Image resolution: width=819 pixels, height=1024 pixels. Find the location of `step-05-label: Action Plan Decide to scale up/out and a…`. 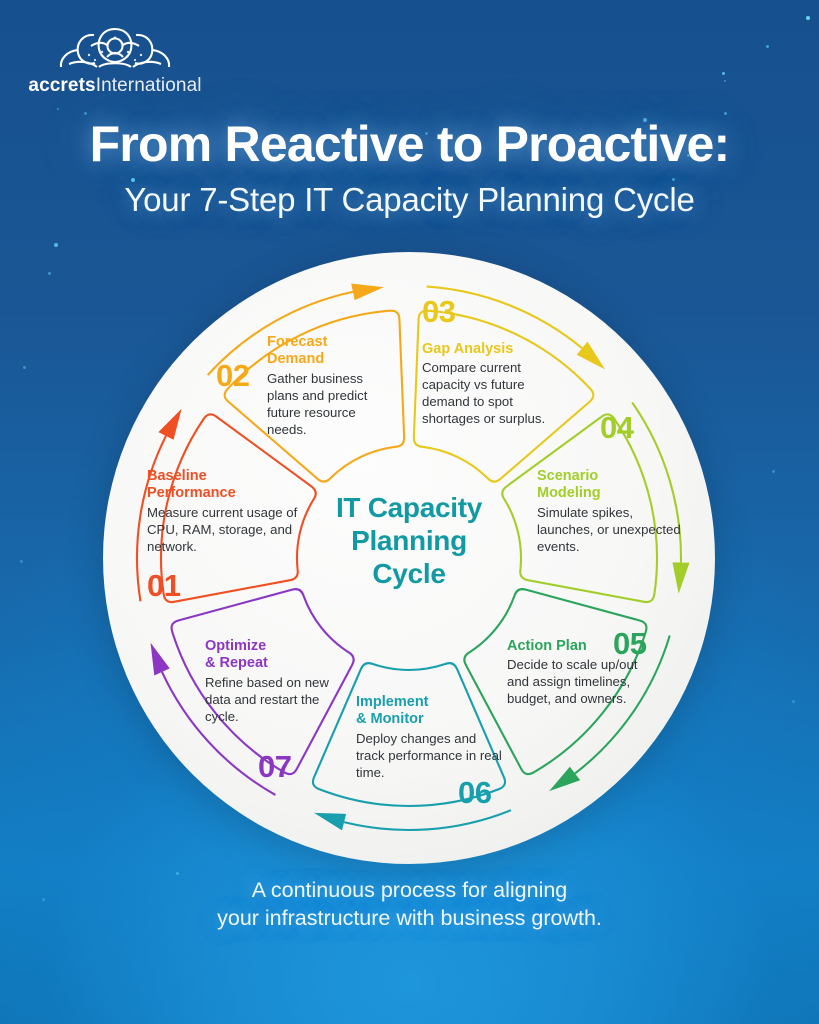

step-05-label: Action Plan Decide to scale up/out and a… is located at coordinates (575, 672).